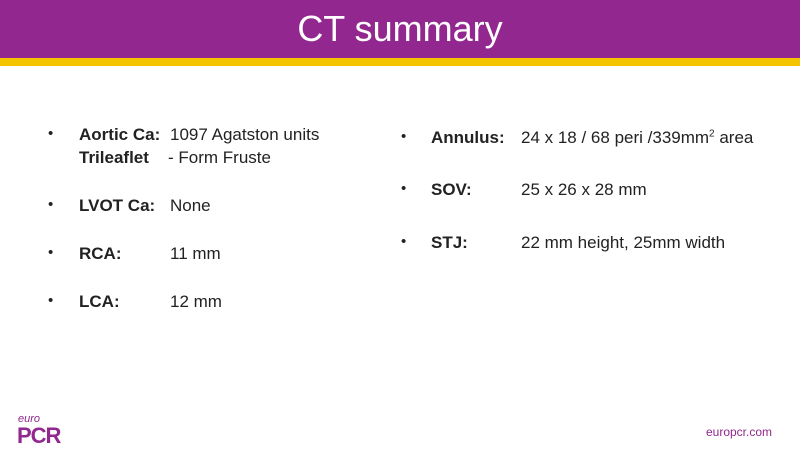  What do you see at coordinates (449, 242) in the screenshot?
I see `item-label: STJ:` at bounding box center [449, 242].